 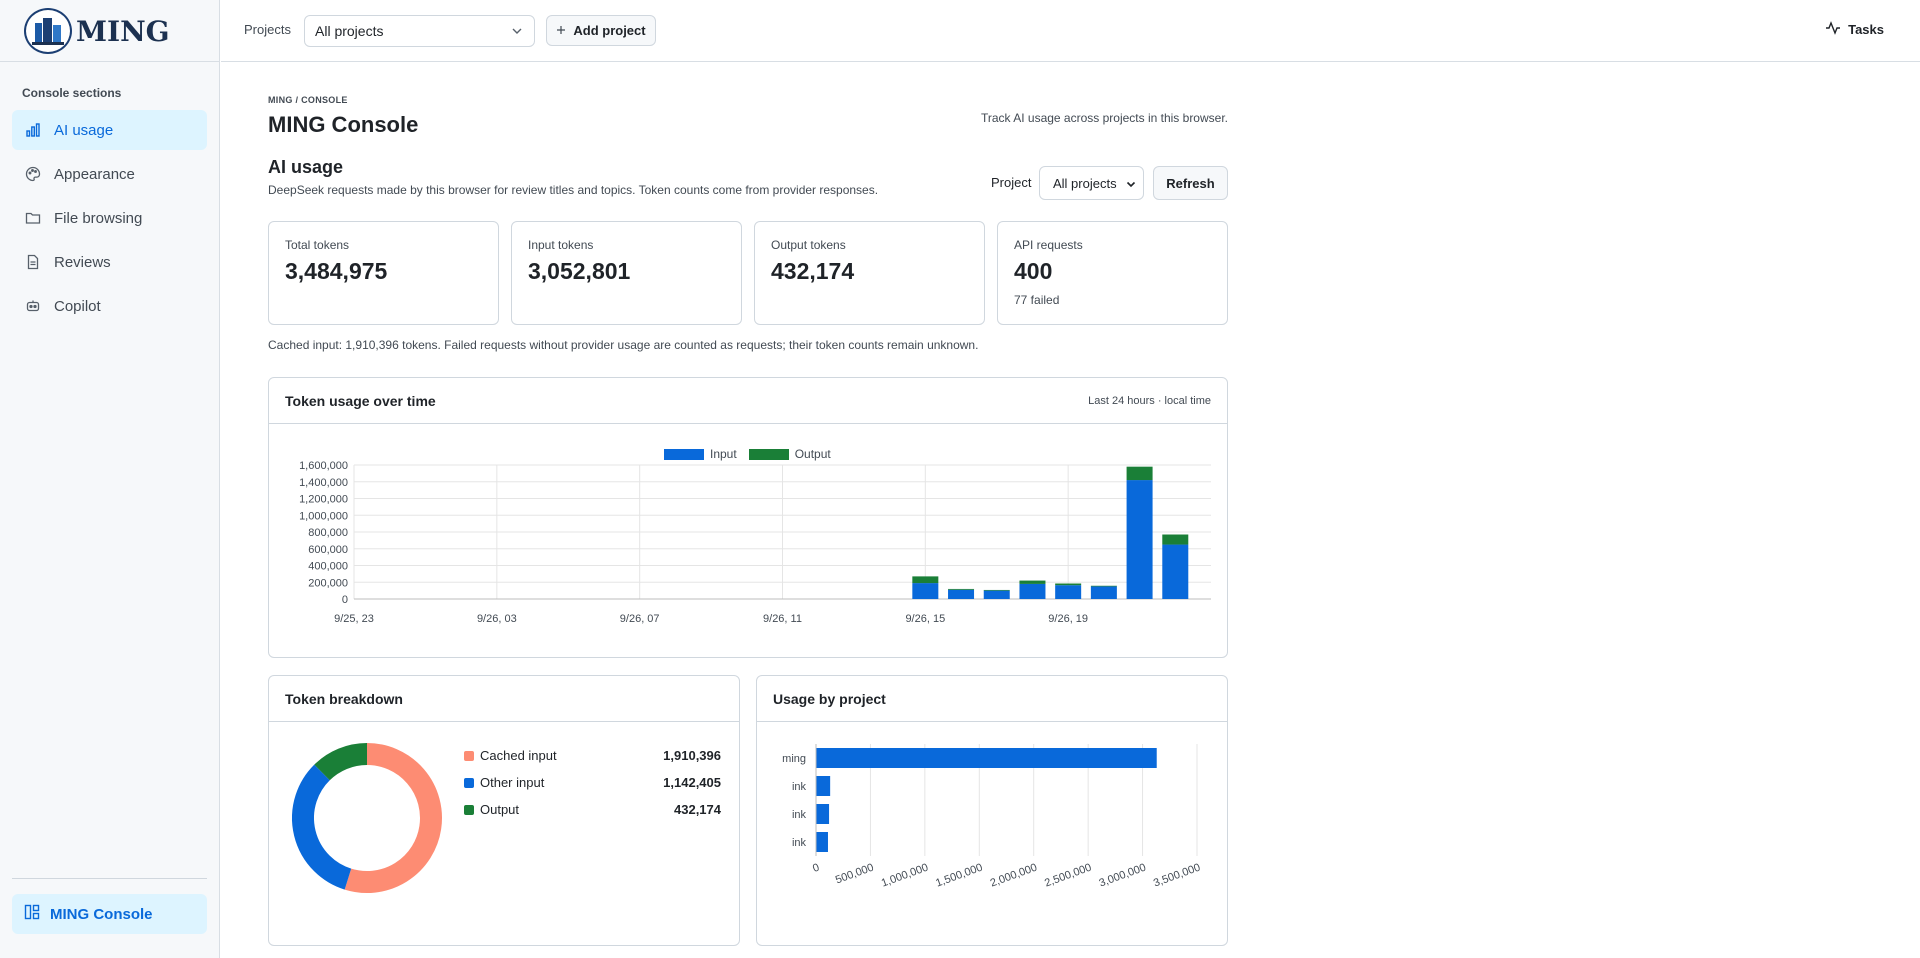 I want to click on y-tick-label: 200,000, so click(x=328, y=583).